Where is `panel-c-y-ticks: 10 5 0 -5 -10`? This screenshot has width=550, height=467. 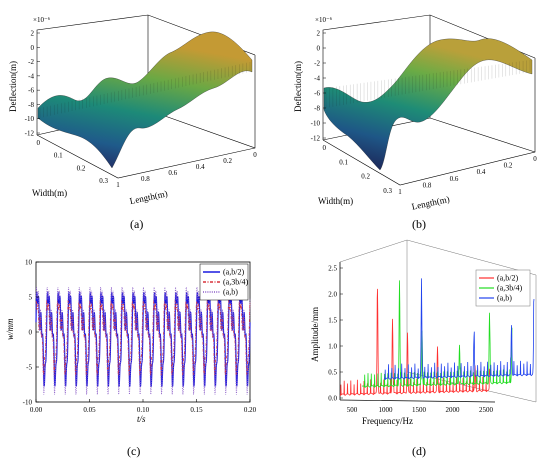 panel-c-y-ticks: 10 5 0 -5 -10 is located at coordinates (31, 333).